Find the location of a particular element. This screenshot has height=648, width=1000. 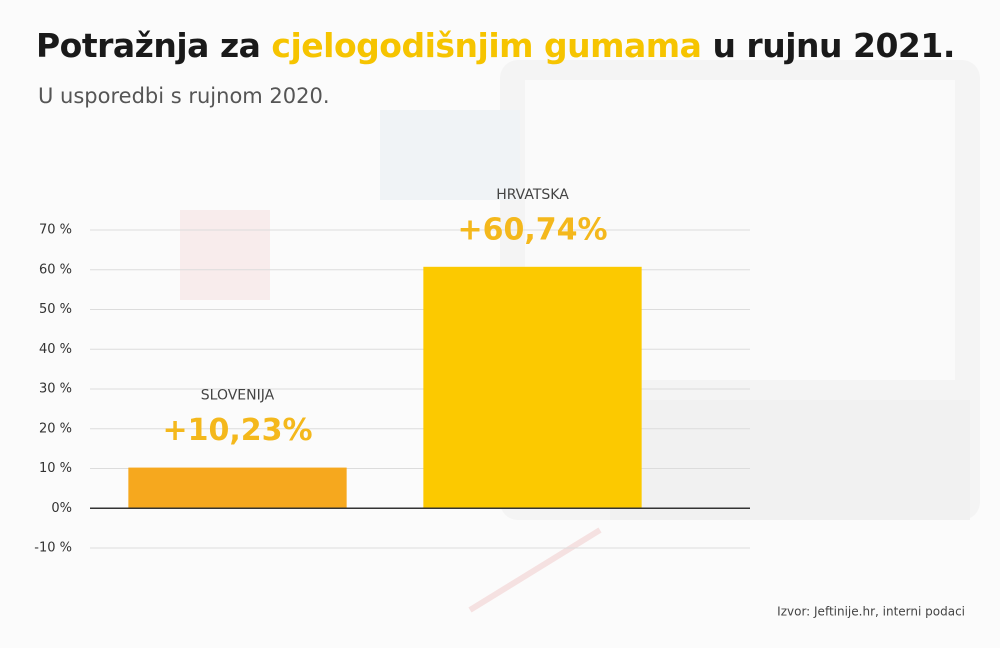

category-label: HRVATSKA is located at coordinates (532, 195).